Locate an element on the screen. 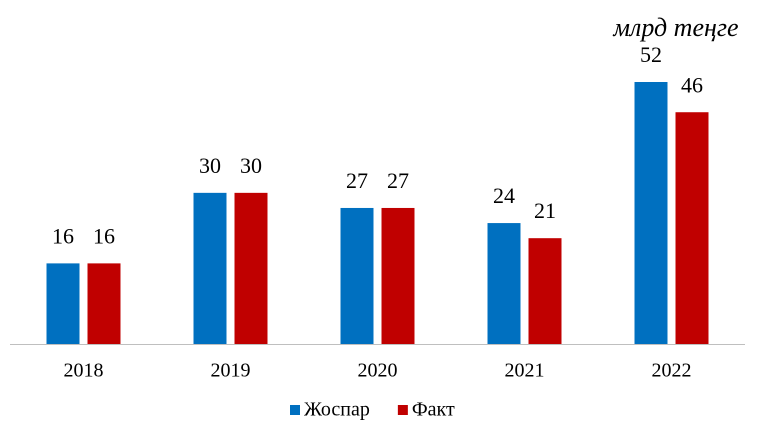 The image size is (757, 423). x-tick-label: 2019 is located at coordinates (231, 371).